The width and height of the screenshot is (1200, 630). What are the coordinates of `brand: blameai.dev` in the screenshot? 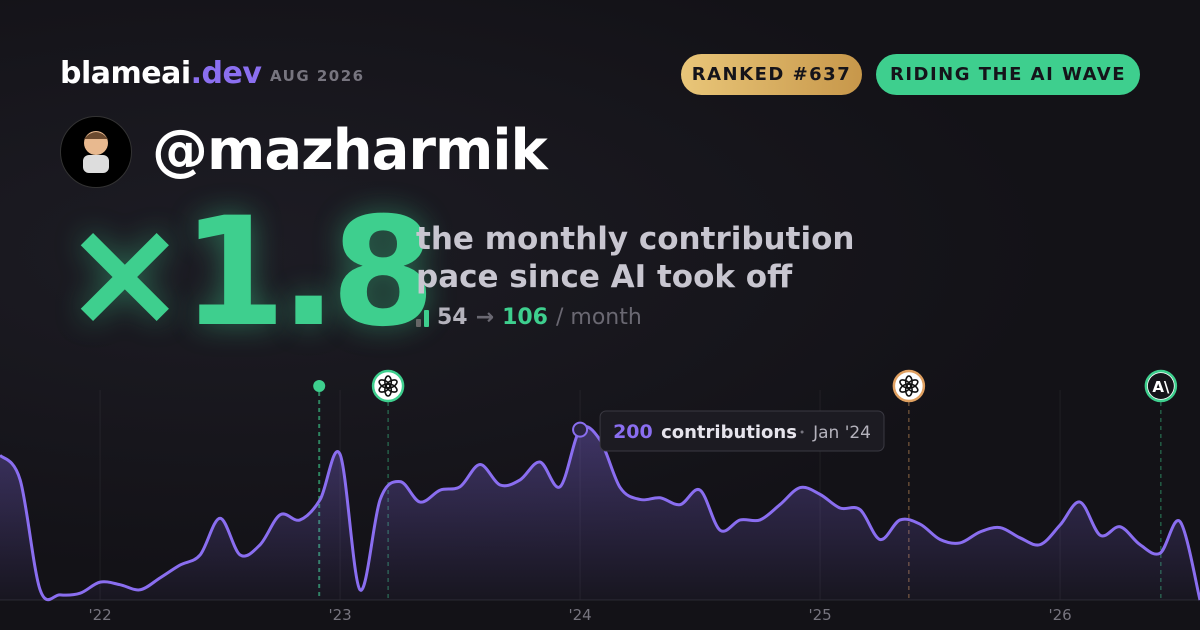 It's located at (161, 73).